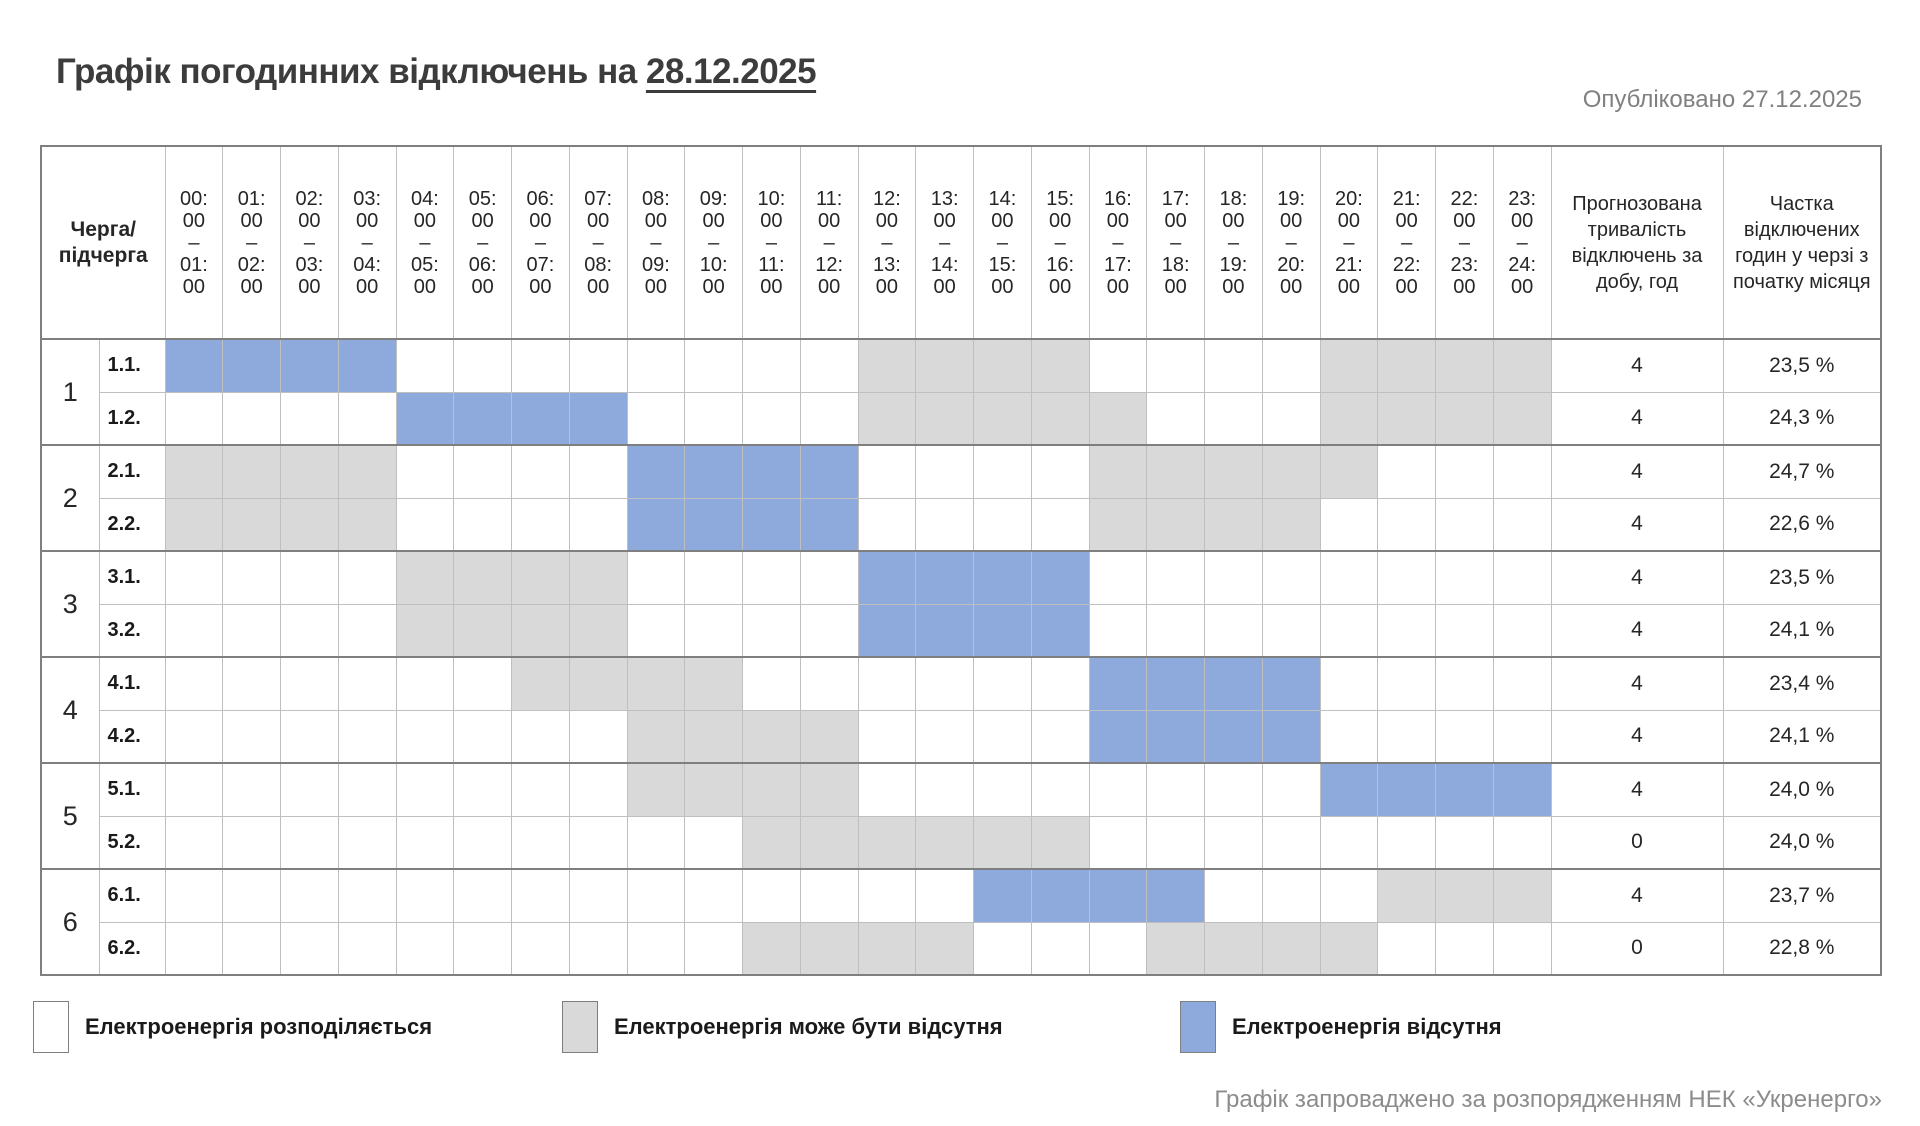  I want to click on schedule-row: 2.2. 4 22,6 %, so click(961, 524).